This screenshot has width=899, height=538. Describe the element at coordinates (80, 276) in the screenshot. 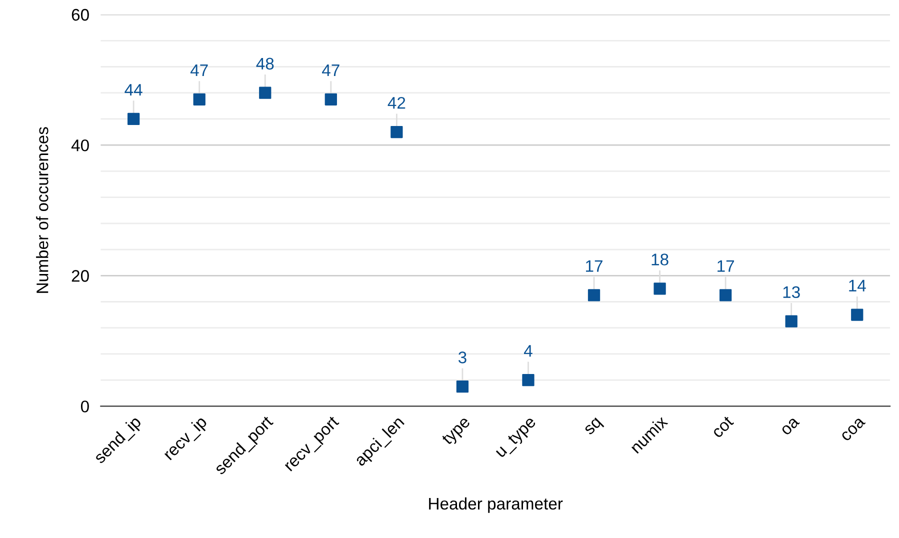

I see `y-tick-label: 20` at that location.